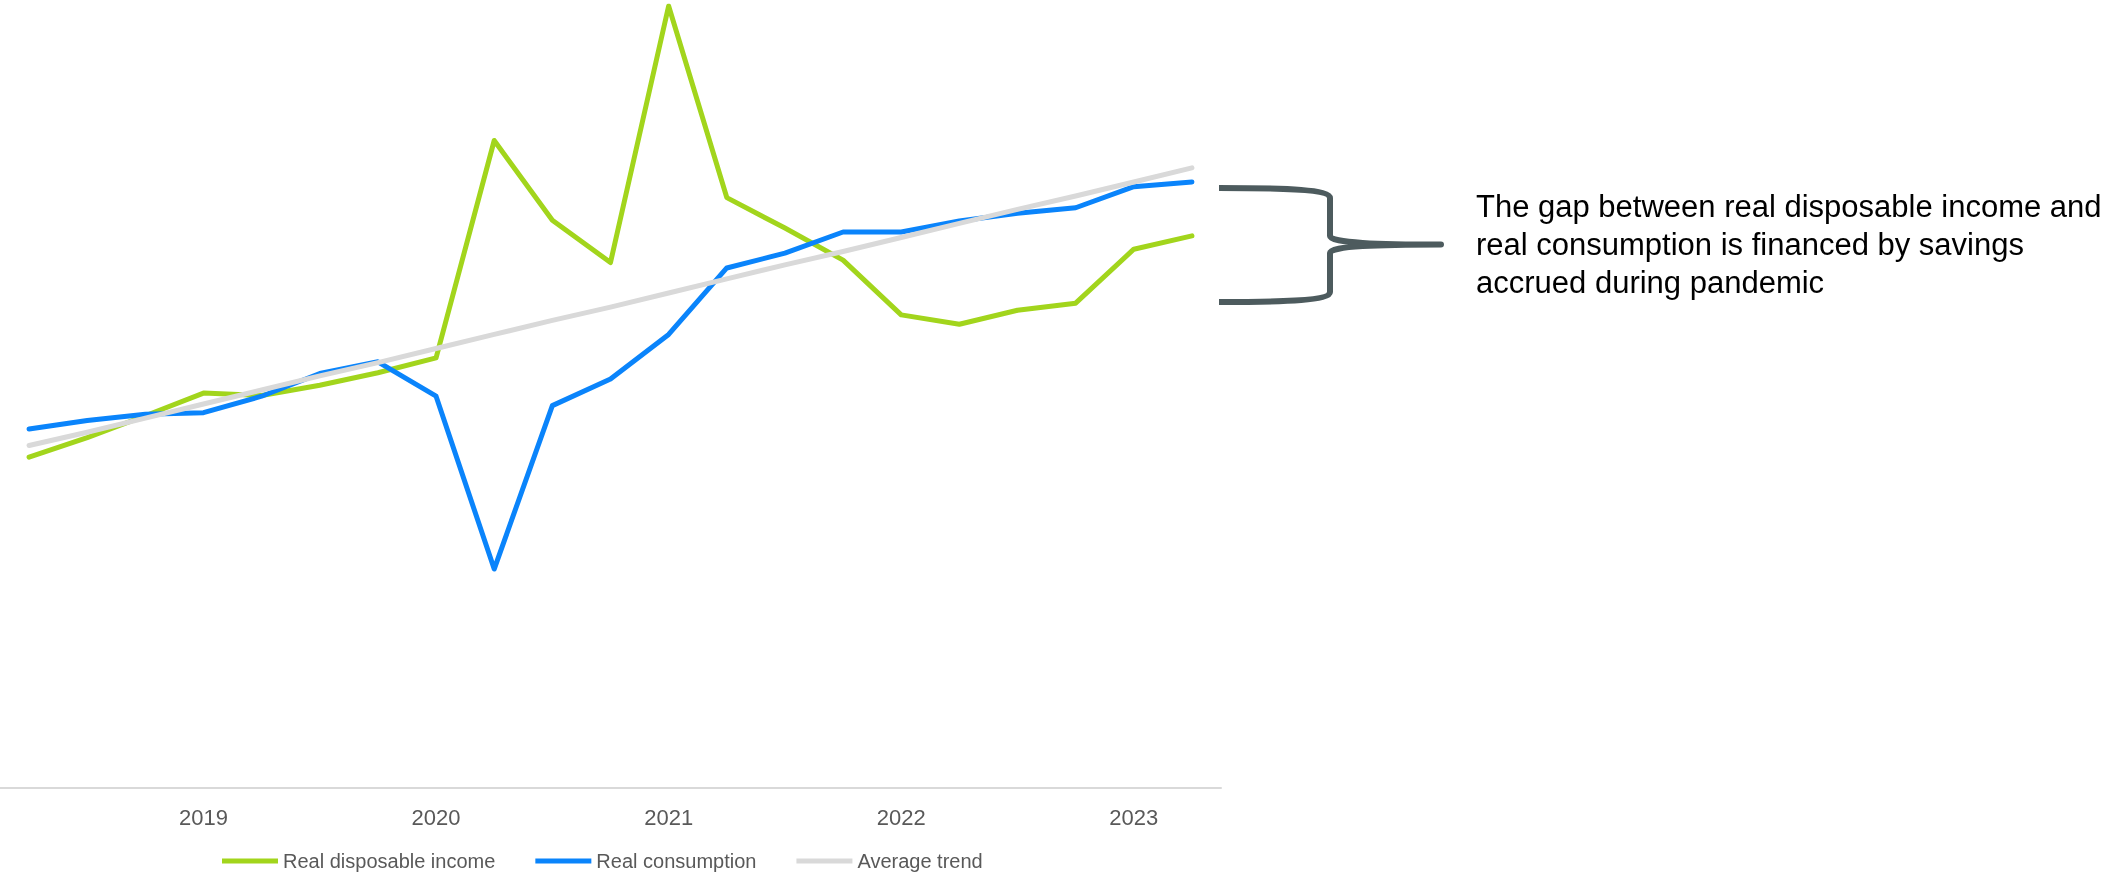 The image size is (2126, 882). Describe the element at coordinates (901, 817) in the screenshot. I see `x-tick-label: 2022` at that location.